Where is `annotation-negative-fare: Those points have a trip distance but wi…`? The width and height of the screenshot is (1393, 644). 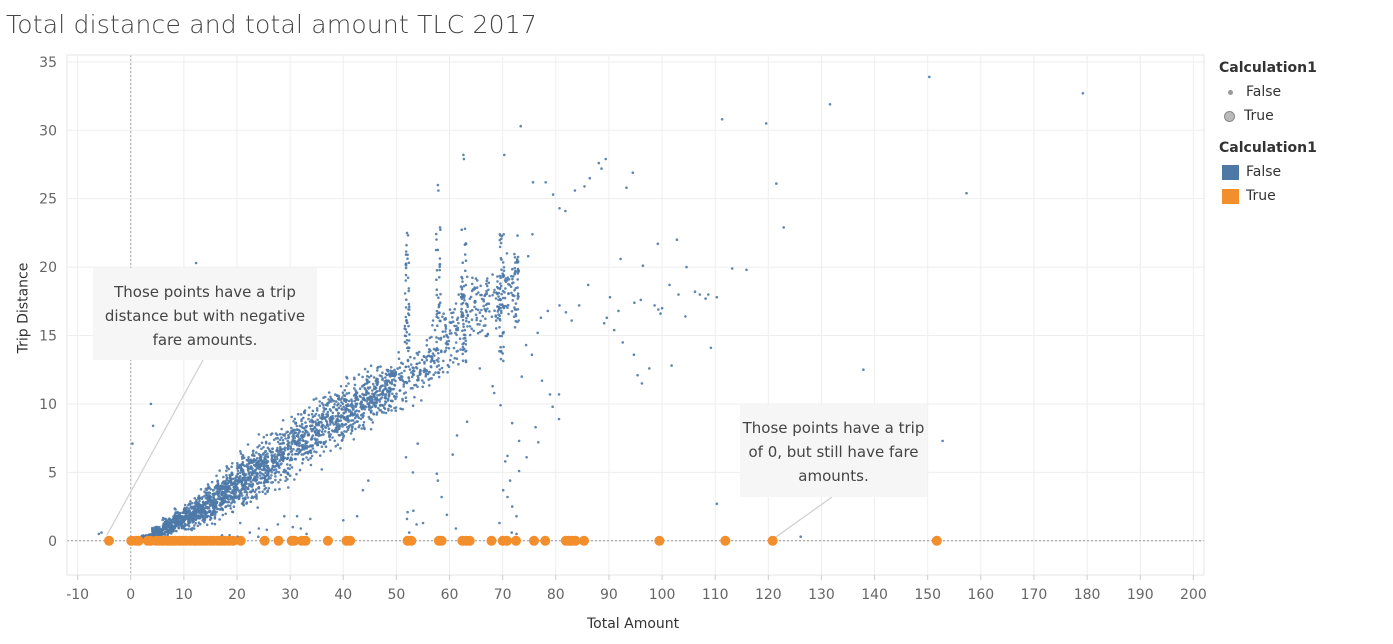
annotation-negative-fare: Those points have a trip distance but wi… is located at coordinates (205, 314).